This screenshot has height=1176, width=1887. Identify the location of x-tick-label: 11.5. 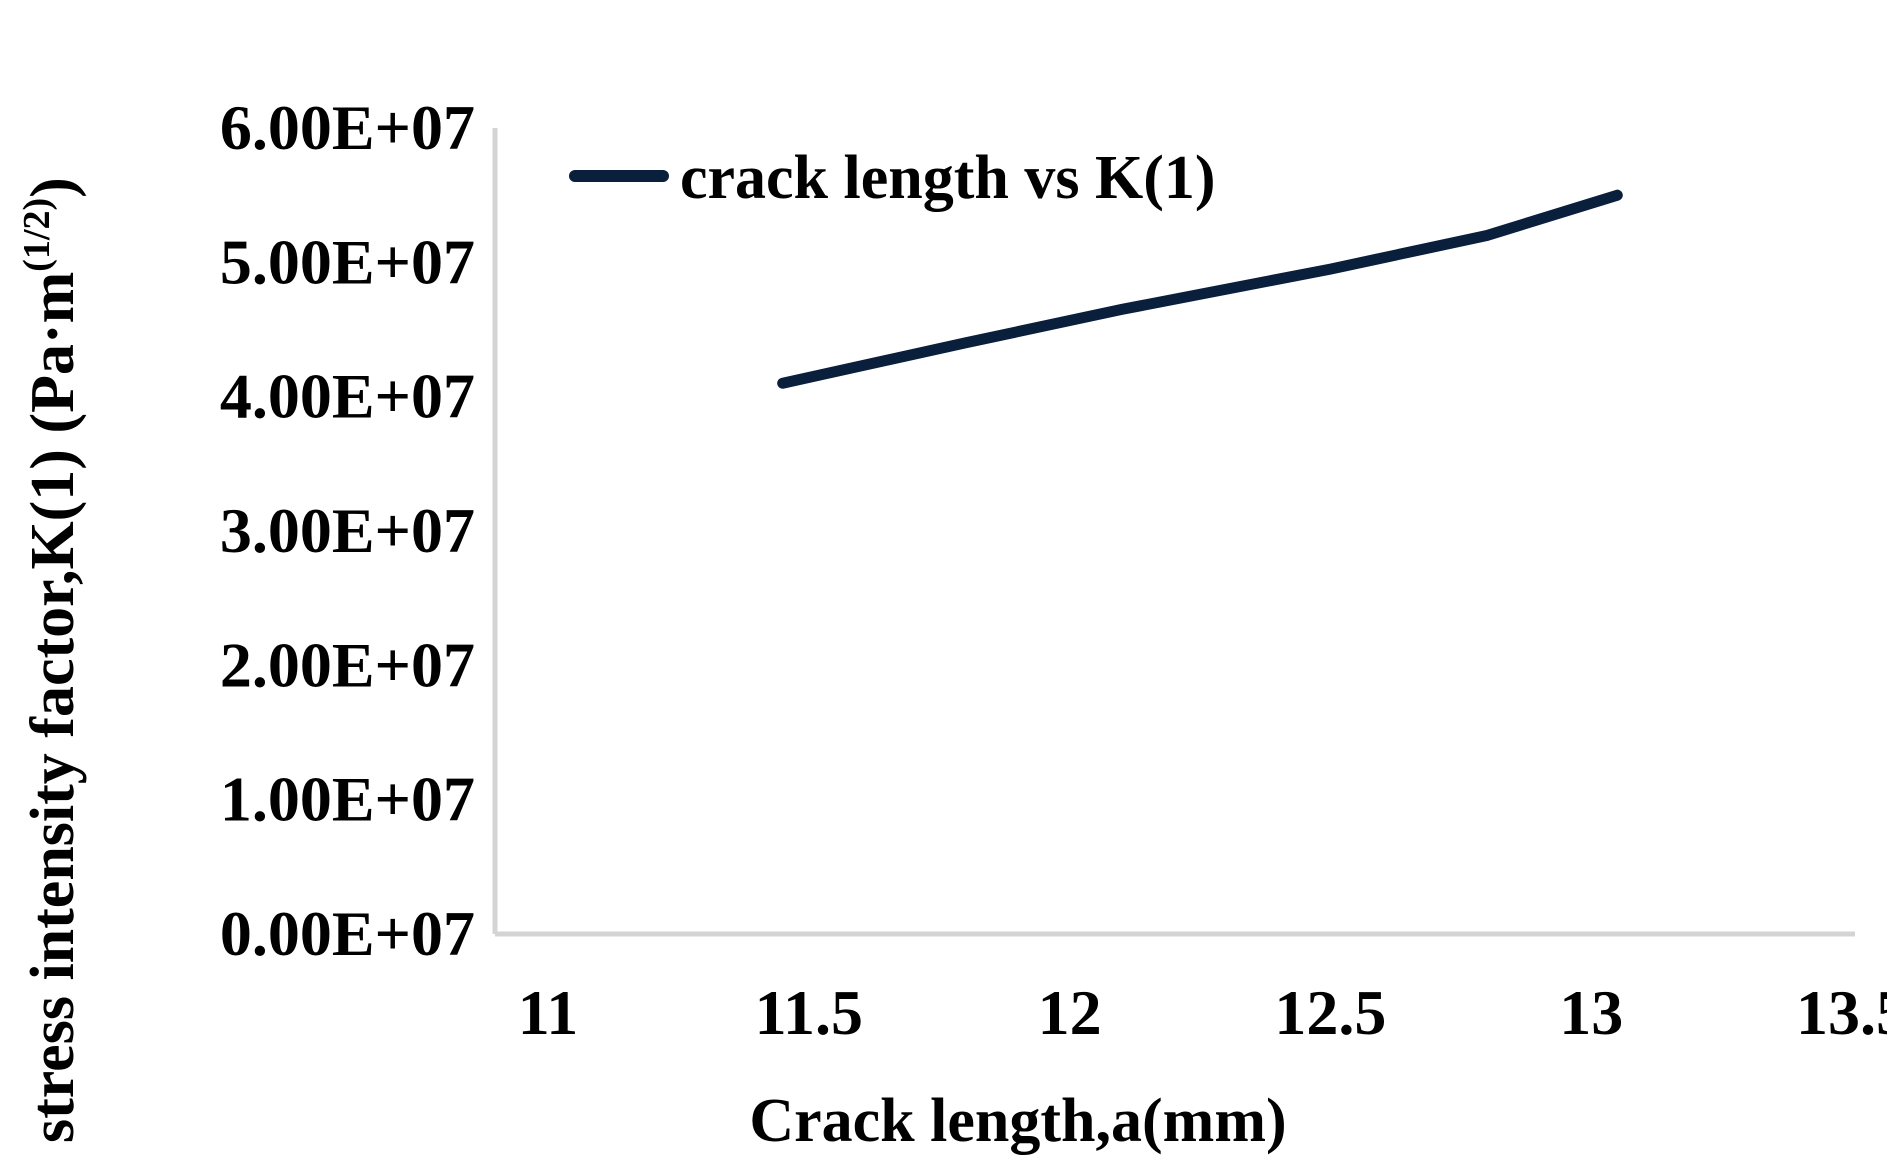
(809, 1012).